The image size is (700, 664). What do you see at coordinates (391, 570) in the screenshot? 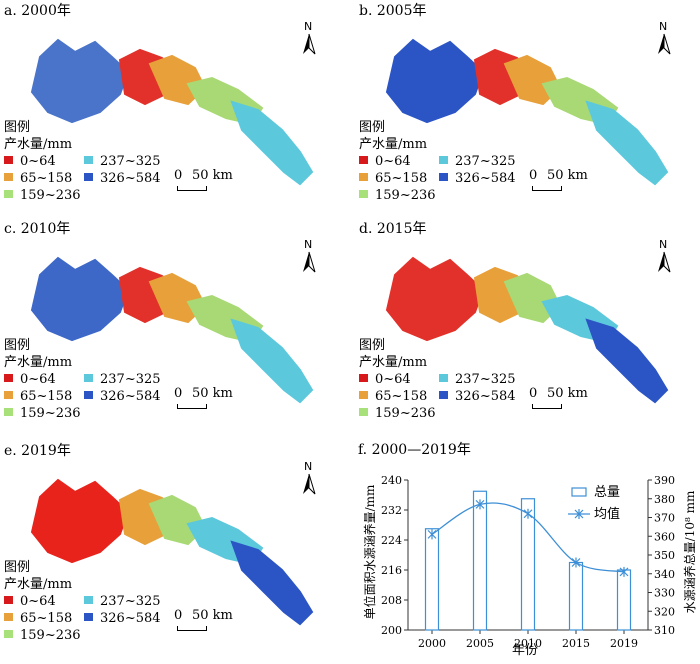
I see `y-tick-label: 216` at bounding box center [391, 570].